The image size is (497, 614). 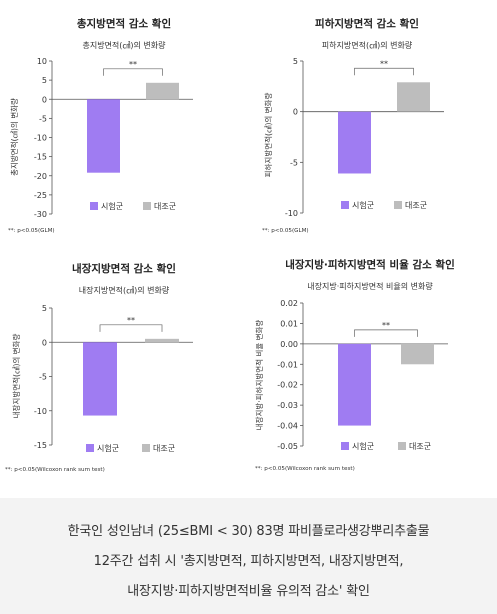 I want to click on y-tick-label: 10, so click(x=42, y=61).